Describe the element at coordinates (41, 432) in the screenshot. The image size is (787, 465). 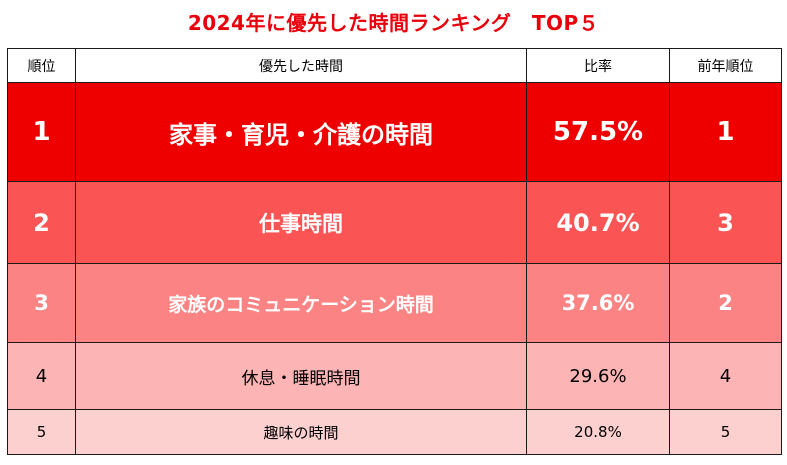
I see `rank-cell: 5` at that location.